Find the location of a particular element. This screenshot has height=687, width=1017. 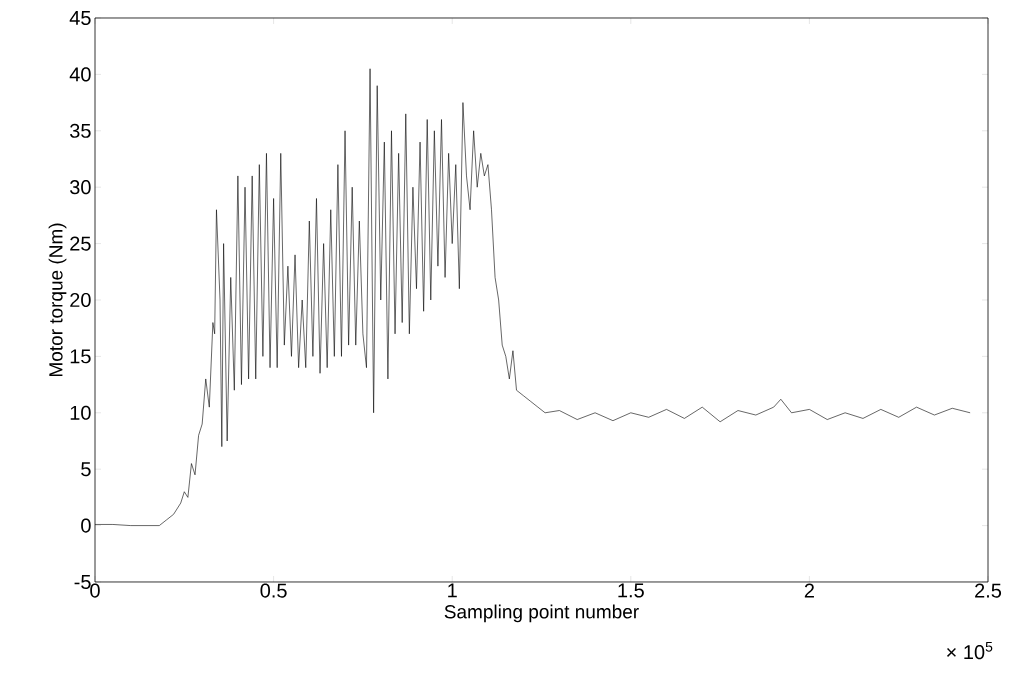

y-axis-title: Motor torque (Nm) is located at coordinates (57, 300).